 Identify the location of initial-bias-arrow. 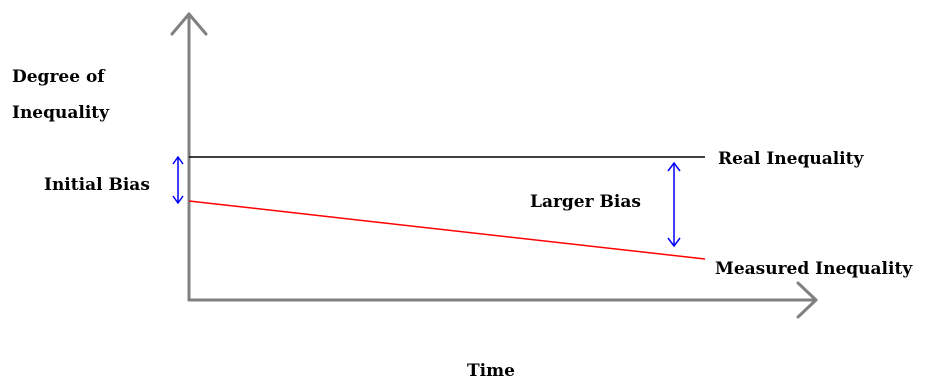
(178, 180).